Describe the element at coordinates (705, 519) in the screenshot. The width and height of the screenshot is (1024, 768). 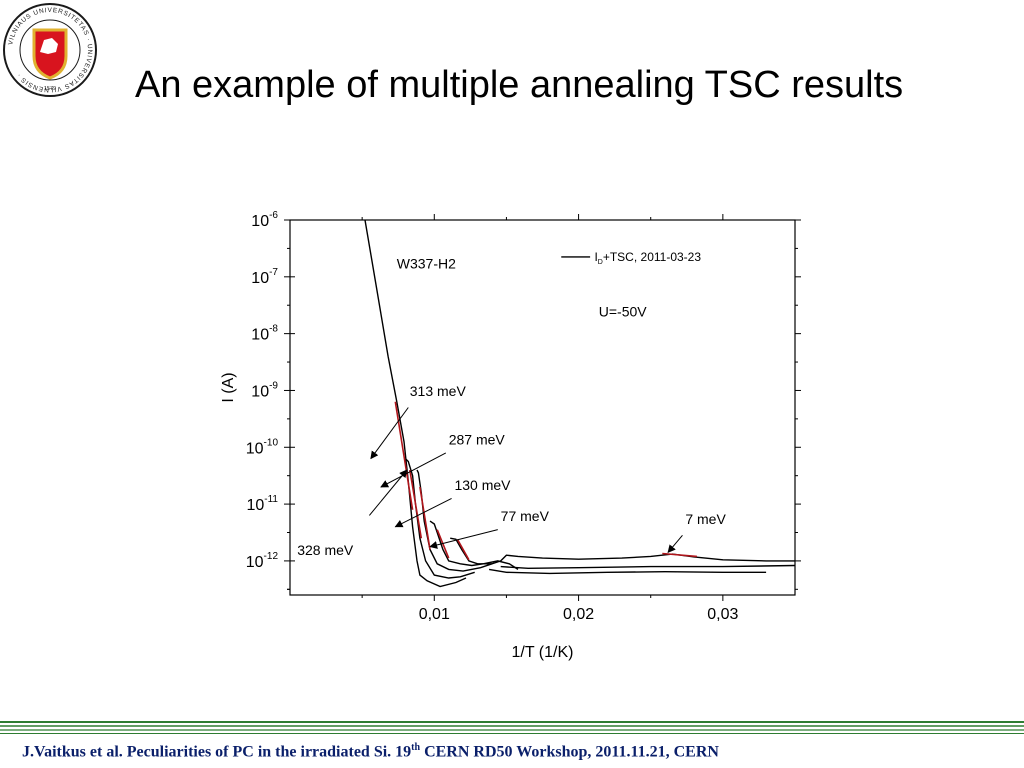
I see `energy-label: 7 meV` at that location.